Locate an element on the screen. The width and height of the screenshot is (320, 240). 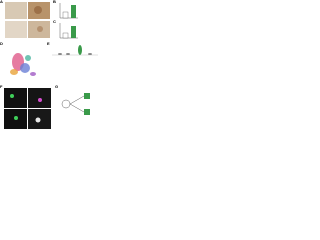
panel-label: G is located at coordinates (56, 86).